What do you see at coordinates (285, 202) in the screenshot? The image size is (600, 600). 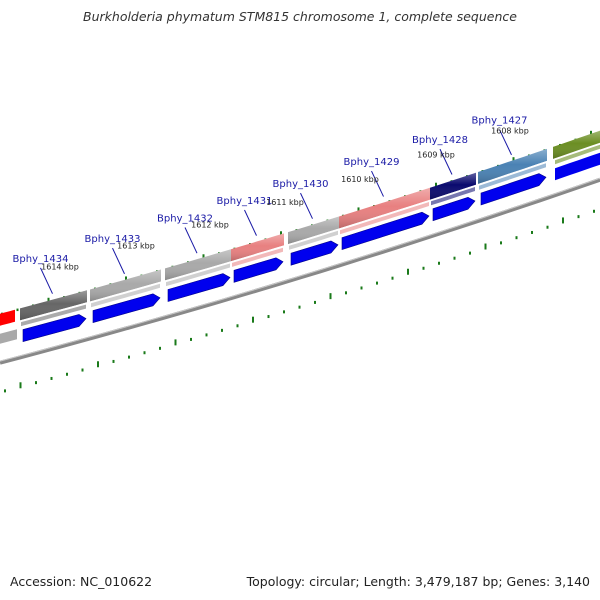 I see `kbp-label: 1611 kbp` at bounding box center [285, 202].